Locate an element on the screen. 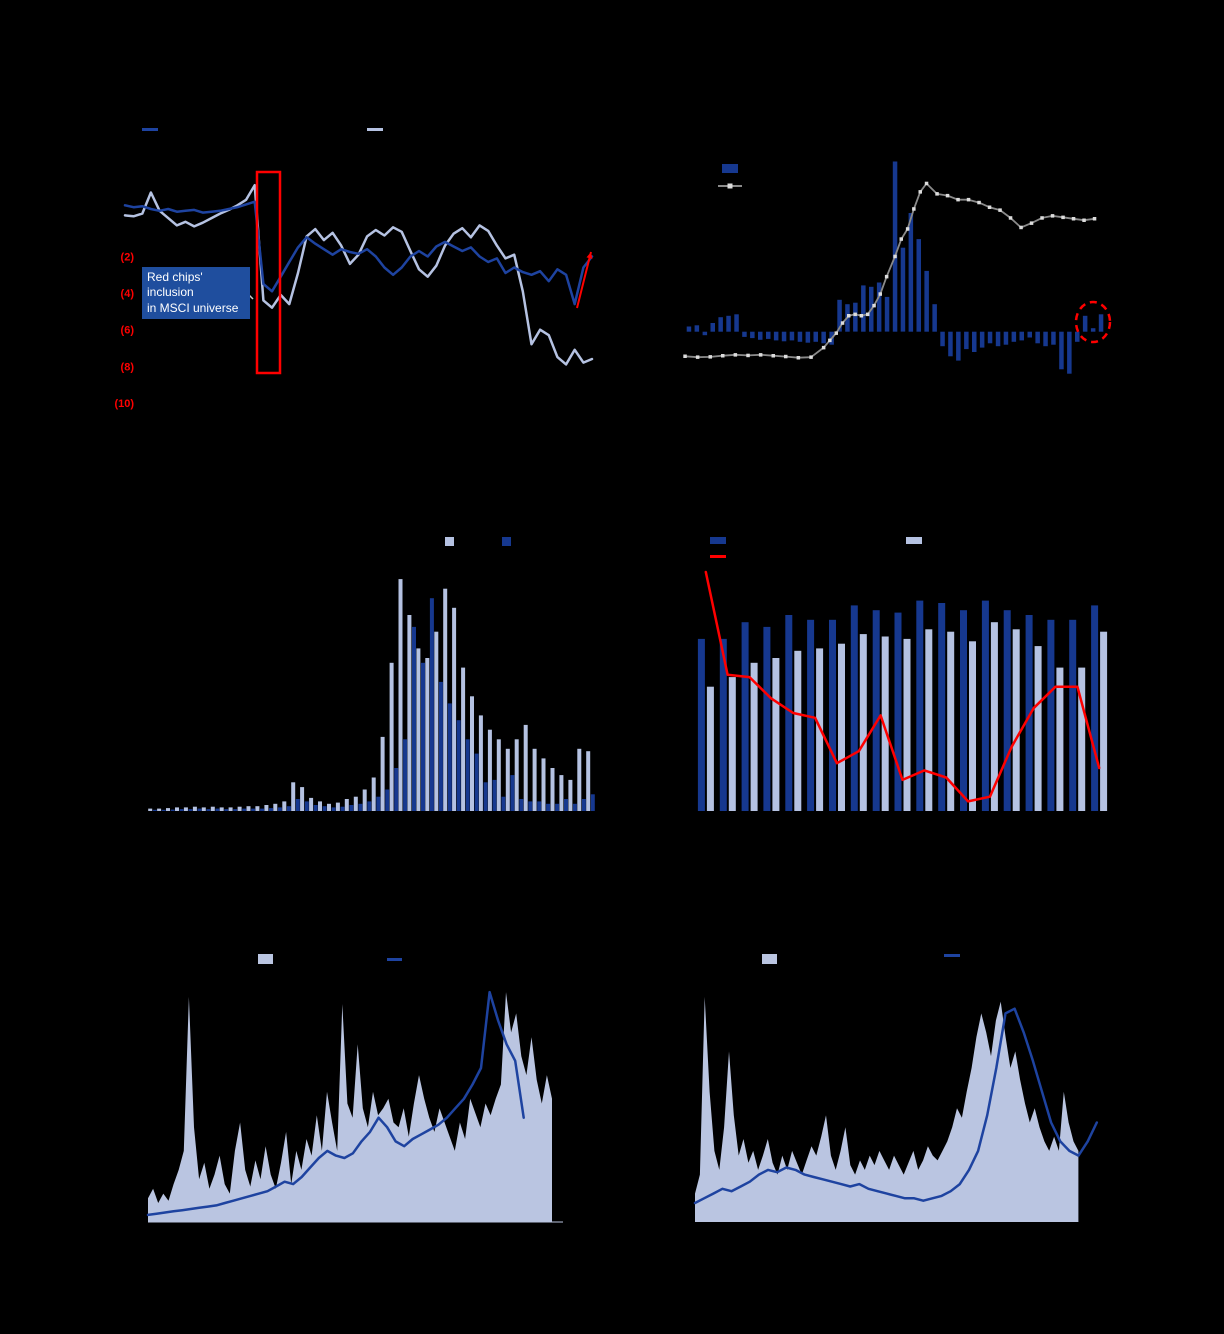 The height and width of the screenshot is (1334, 1224). dark-blue-line is located at coordinates (358, 253).